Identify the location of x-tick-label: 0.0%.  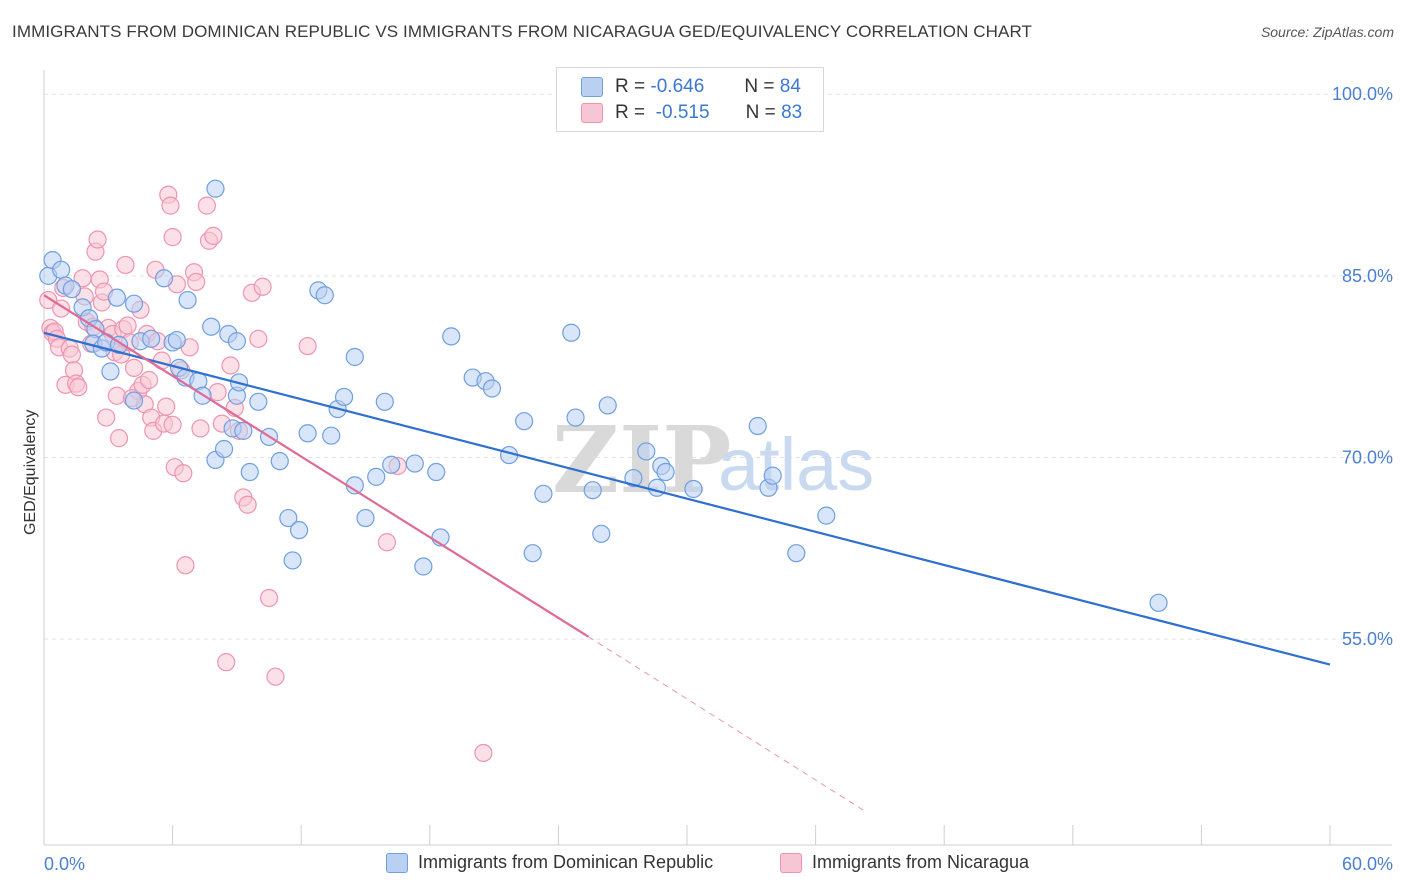
(64, 864).